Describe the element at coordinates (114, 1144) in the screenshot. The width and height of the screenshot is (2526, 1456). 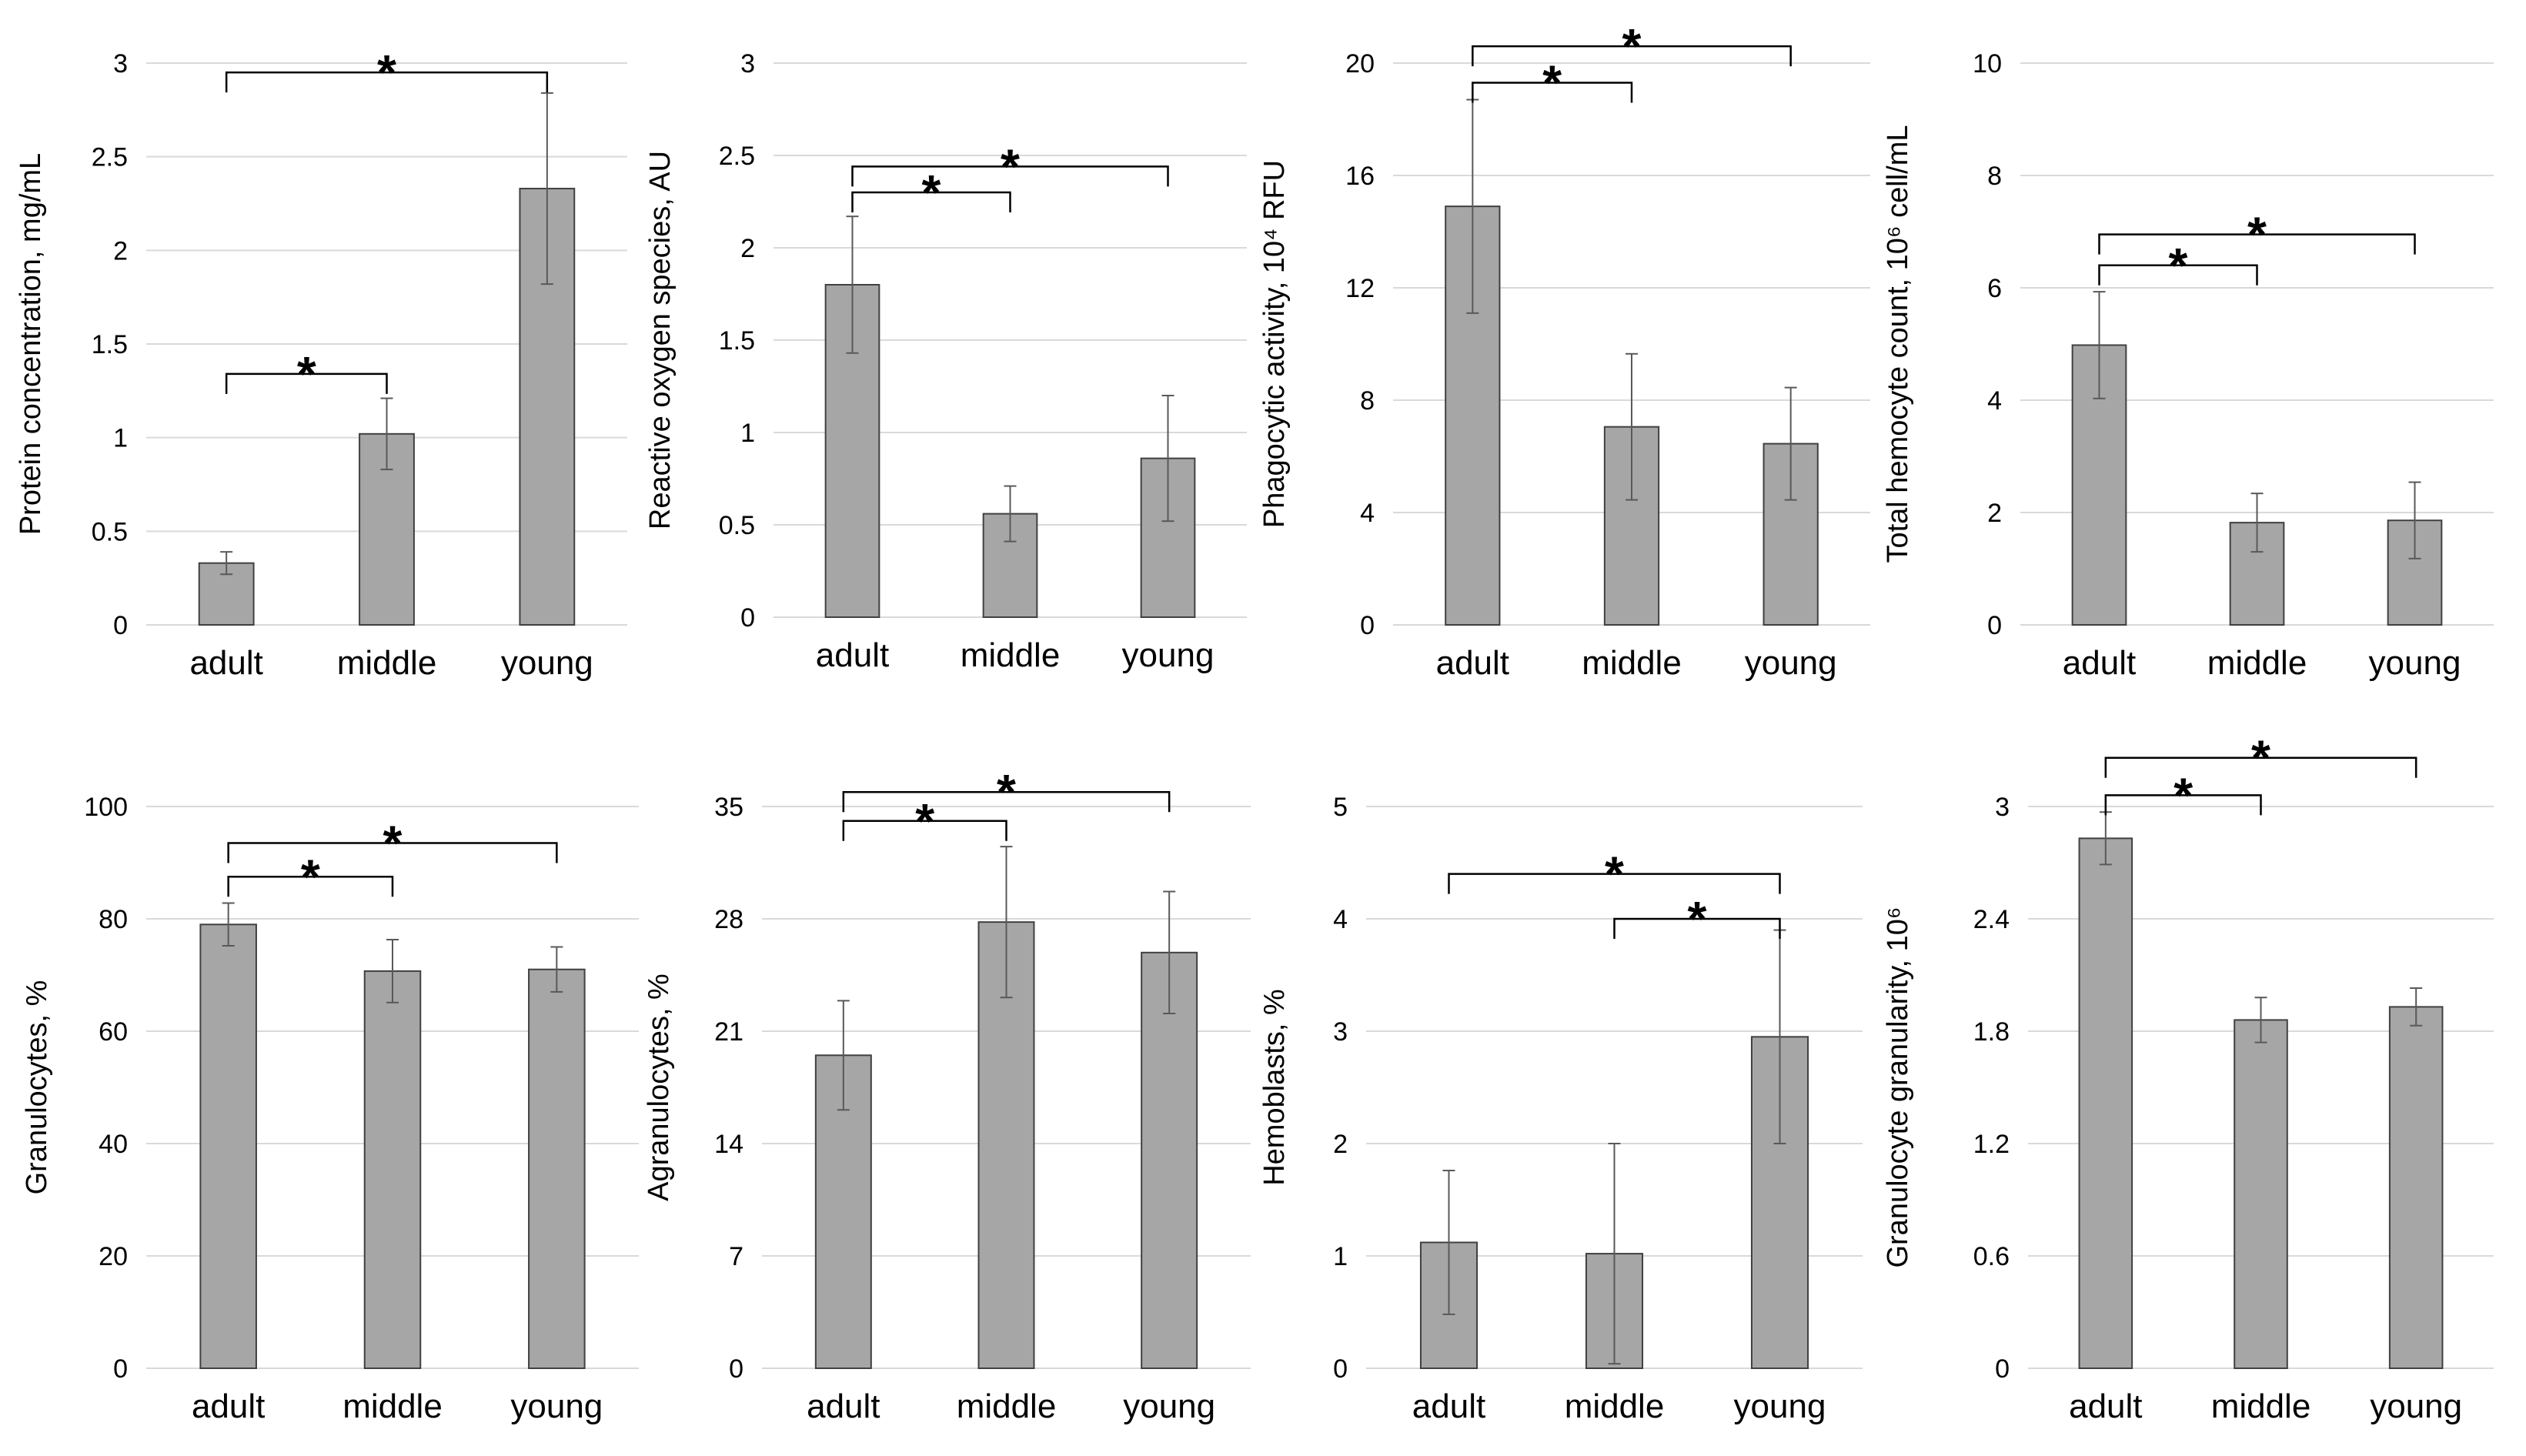
I see `y-tick-label: 40` at that location.